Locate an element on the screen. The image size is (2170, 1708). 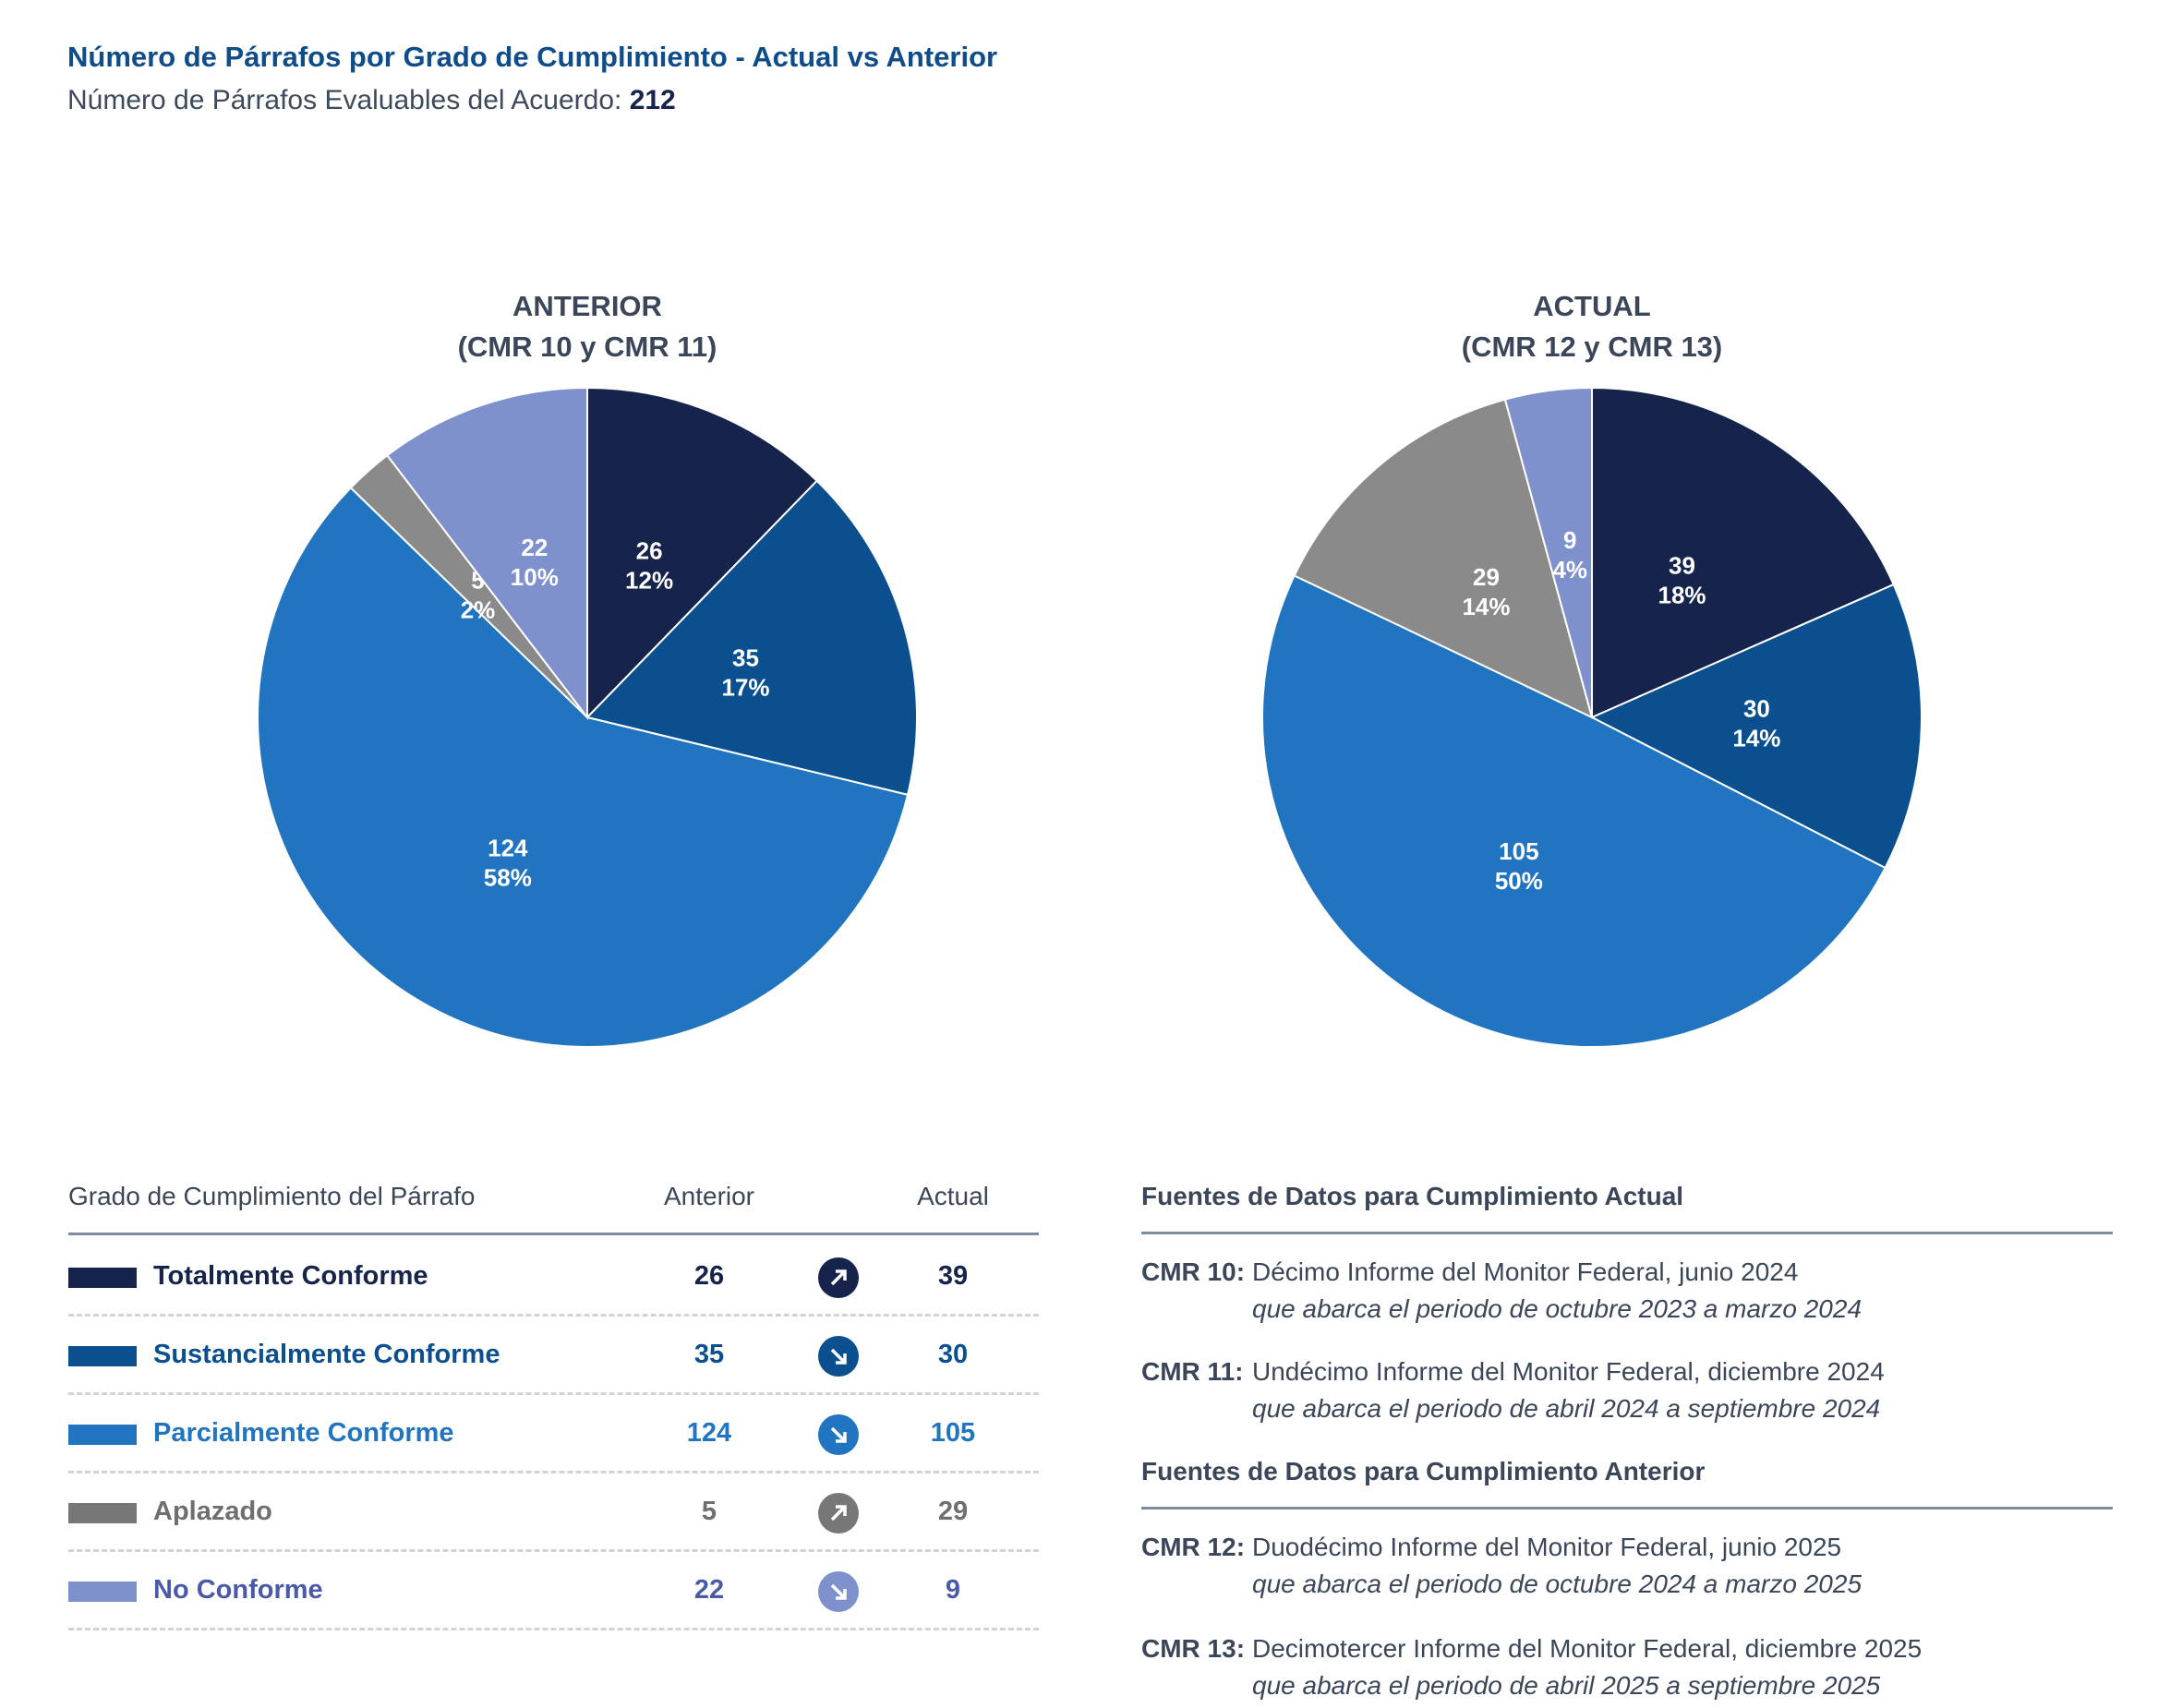
slice-percent: 4% is located at coordinates (1569, 569).